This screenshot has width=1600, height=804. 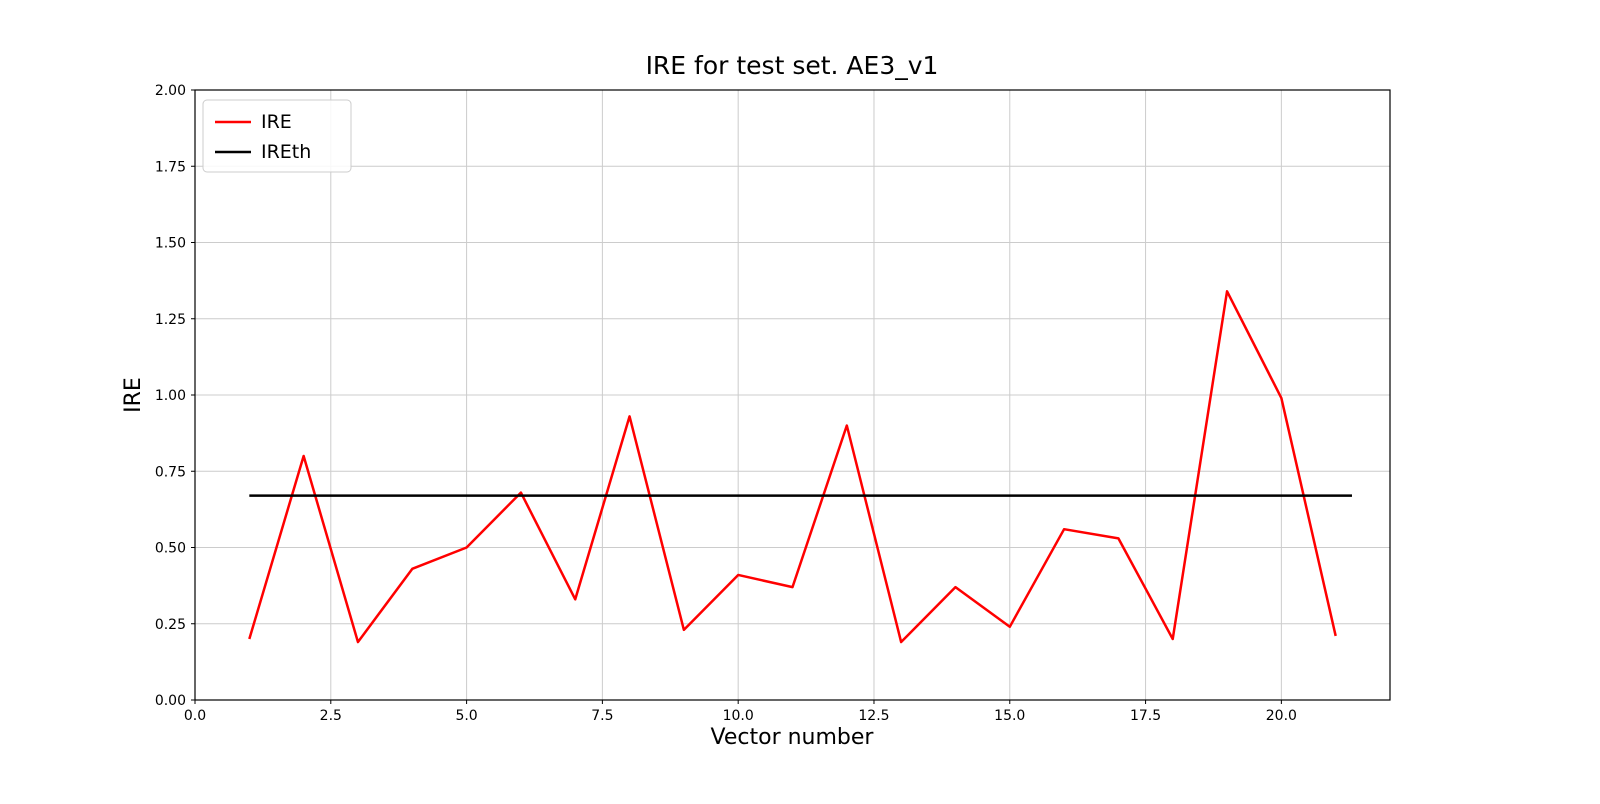 What do you see at coordinates (195, 716) in the screenshot?
I see `x-tick-label: 0.0` at bounding box center [195, 716].